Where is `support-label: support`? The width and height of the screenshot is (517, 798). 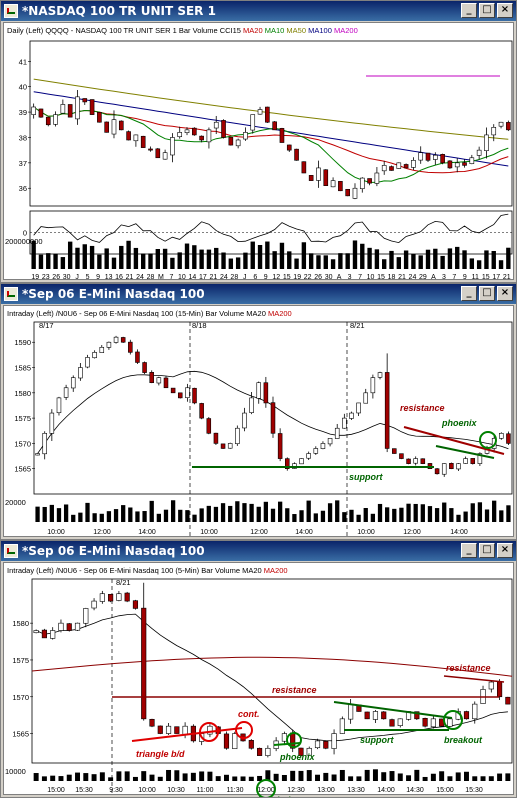
support-label: support is located at coordinates (377, 740).